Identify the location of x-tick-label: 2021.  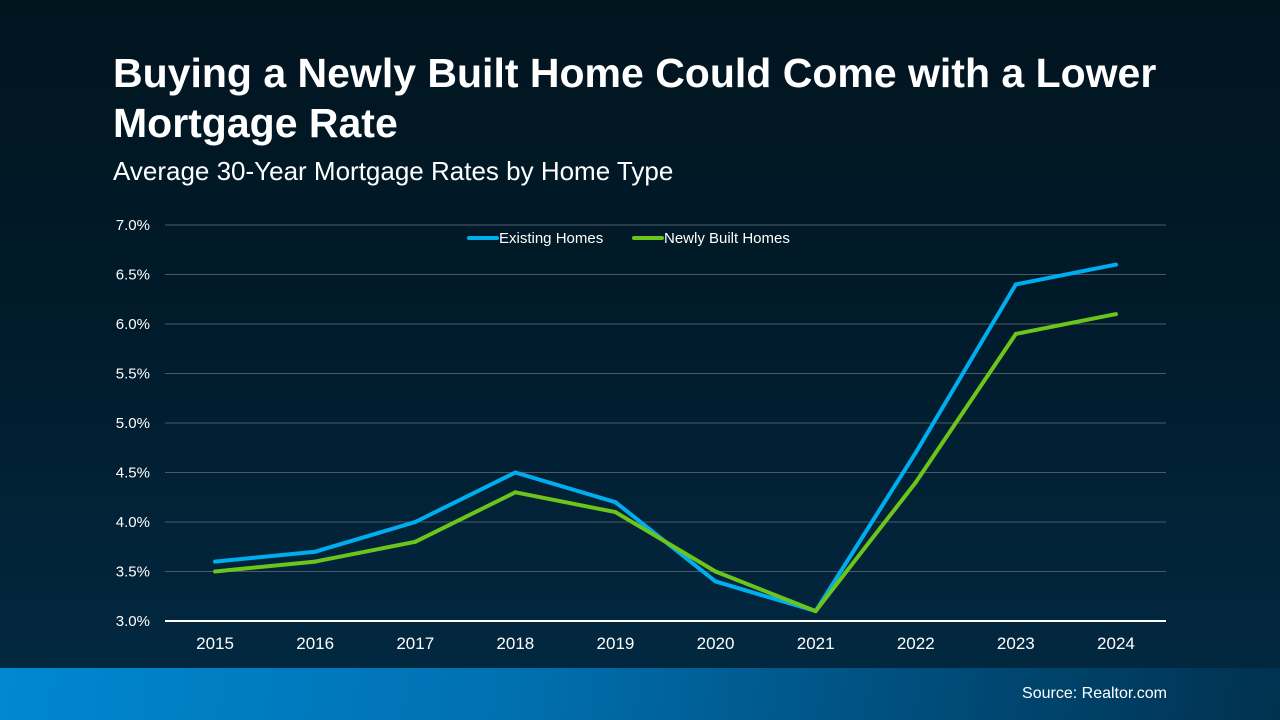
(816, 643).